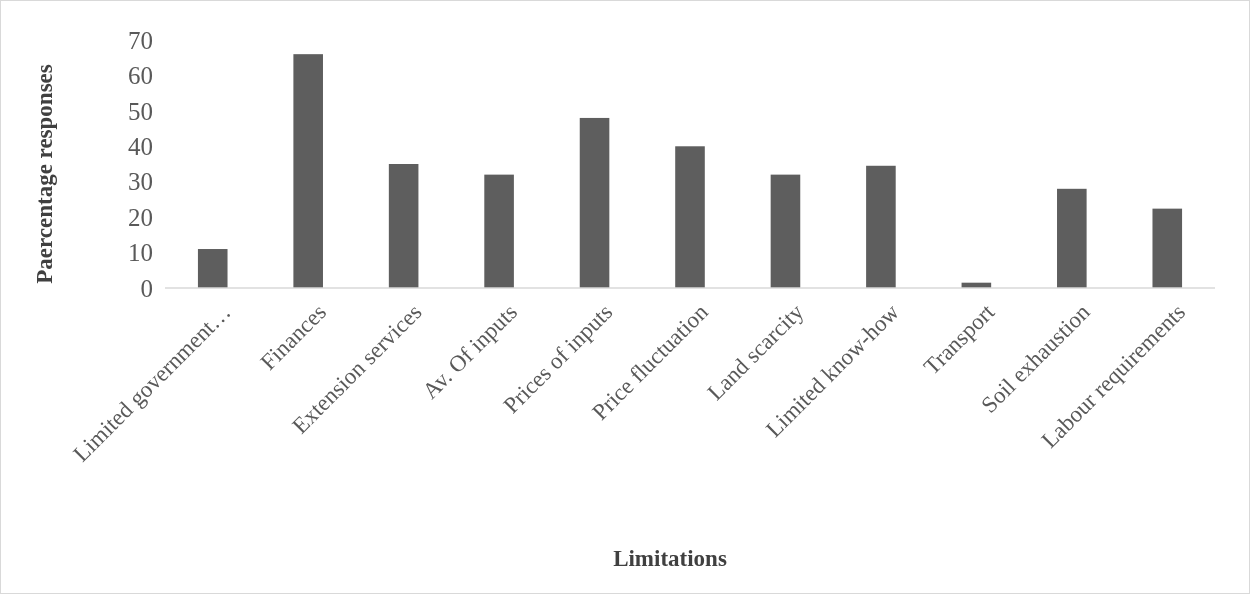  I want to click on y-tick-label: 40, so click(140, 147).